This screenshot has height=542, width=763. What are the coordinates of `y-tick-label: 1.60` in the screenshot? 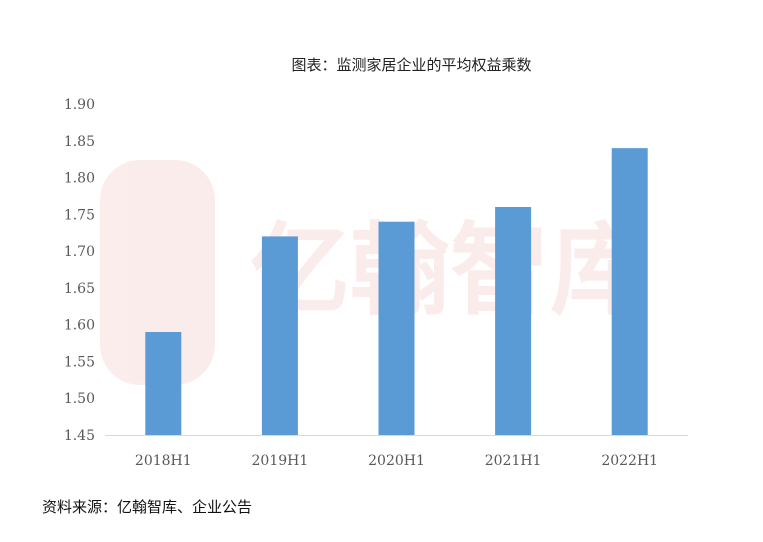 It's located at (79, 326).